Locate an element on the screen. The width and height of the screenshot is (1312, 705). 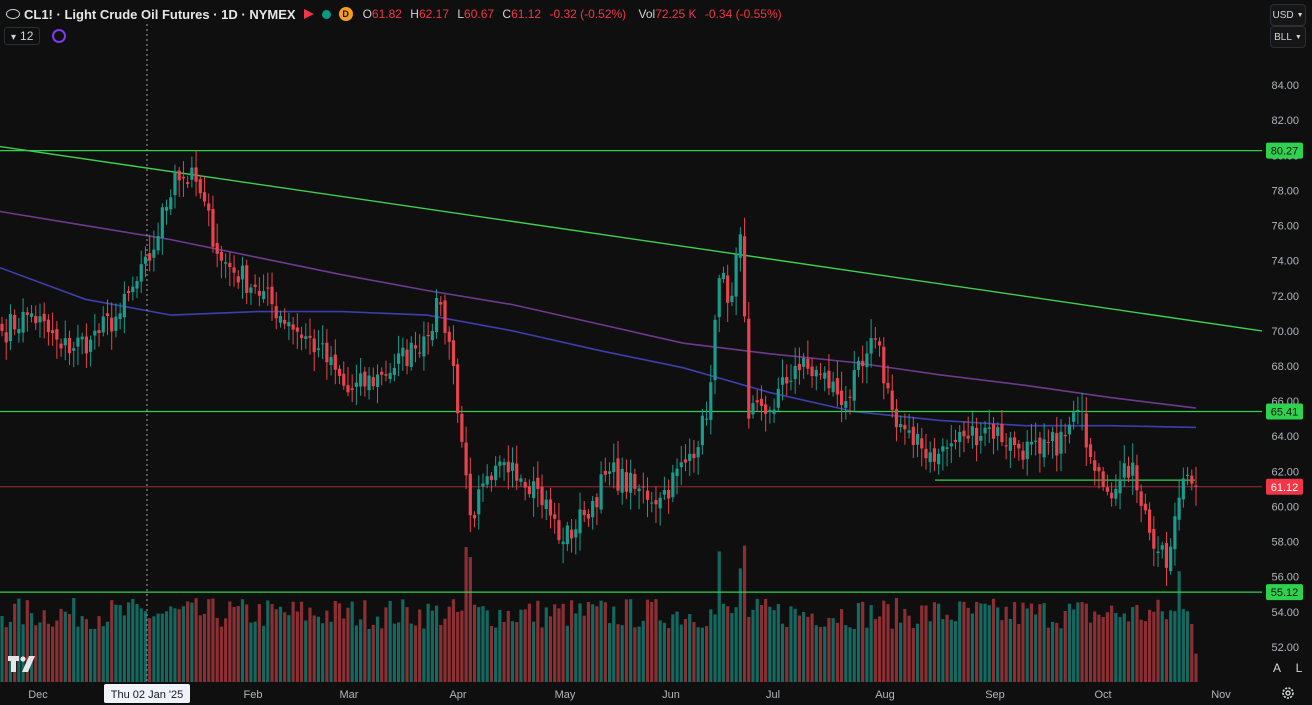
indicator-toggle: ▾ 12 is located at coordinates (35, 36).